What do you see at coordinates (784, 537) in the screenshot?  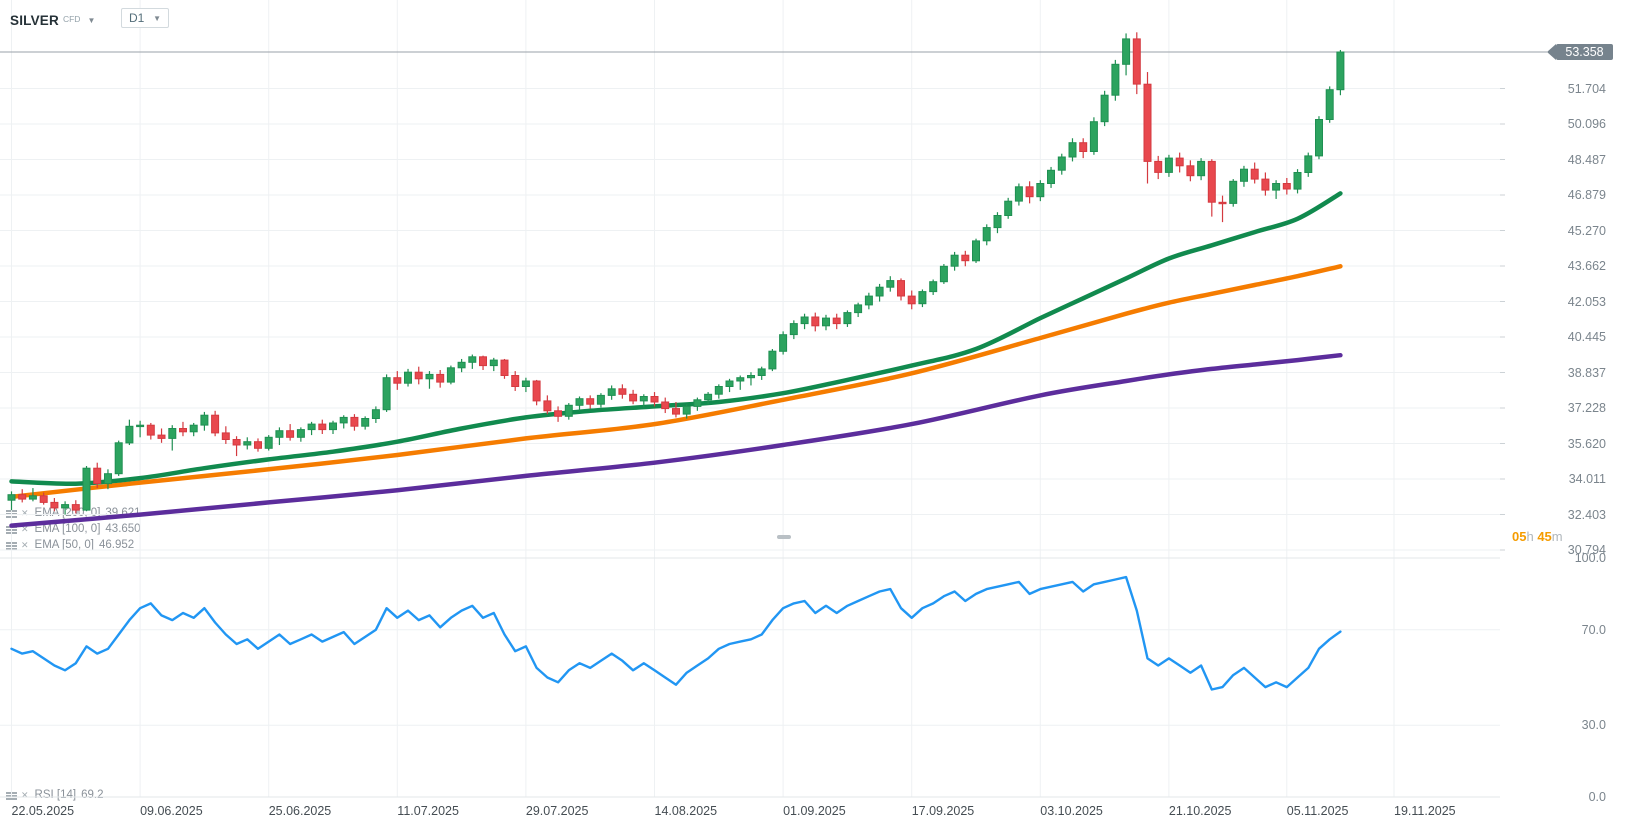 I see `panel-resize-handle` at bounding box center [784, 537].